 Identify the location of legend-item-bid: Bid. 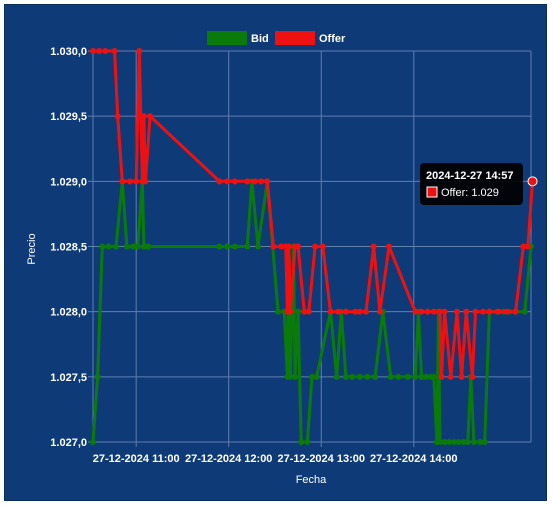
(238, 38).